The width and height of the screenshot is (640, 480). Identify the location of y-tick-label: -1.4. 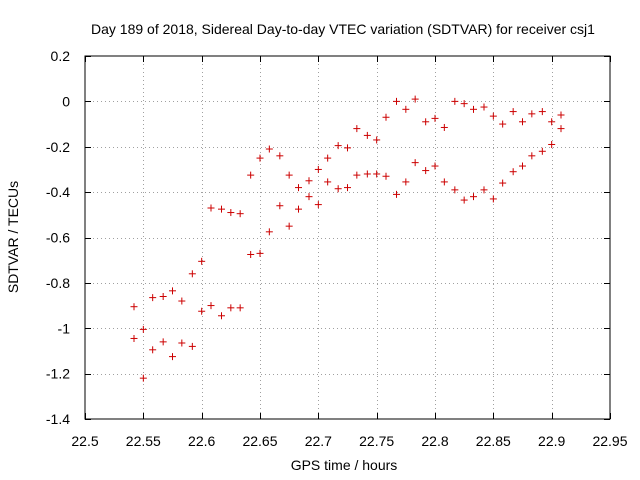
(58, 419).